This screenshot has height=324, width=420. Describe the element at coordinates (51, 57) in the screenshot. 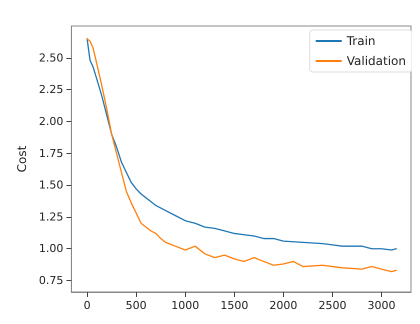

I see `y-tick-label: 2.50` at that location.